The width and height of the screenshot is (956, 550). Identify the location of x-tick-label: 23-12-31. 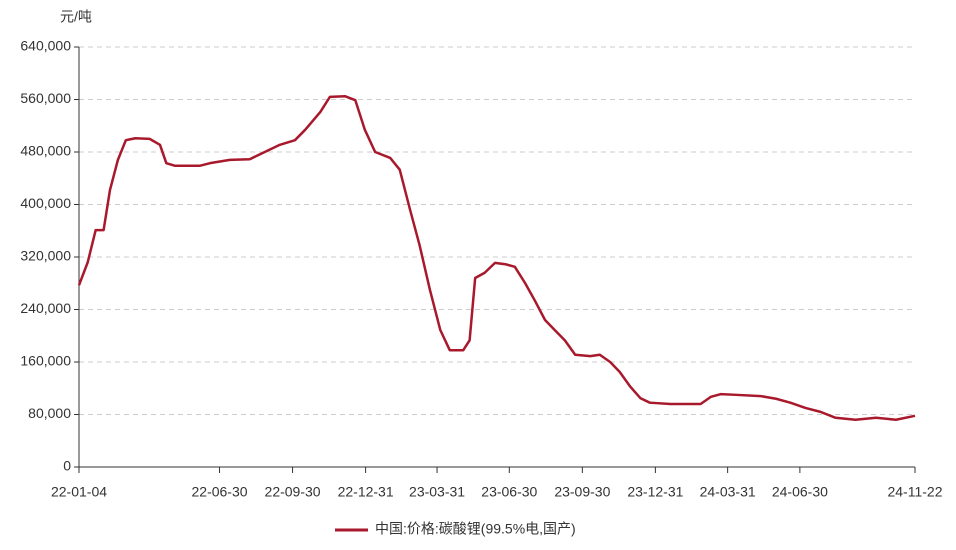
(655, 492).